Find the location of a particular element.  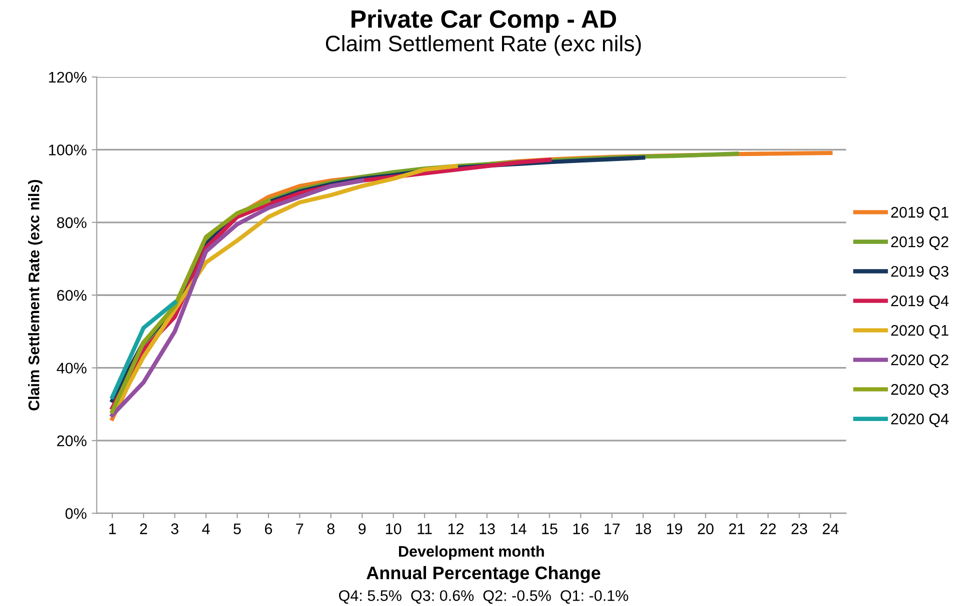

legend-label: 2019 Q3 is located at coordinates (919, 273).